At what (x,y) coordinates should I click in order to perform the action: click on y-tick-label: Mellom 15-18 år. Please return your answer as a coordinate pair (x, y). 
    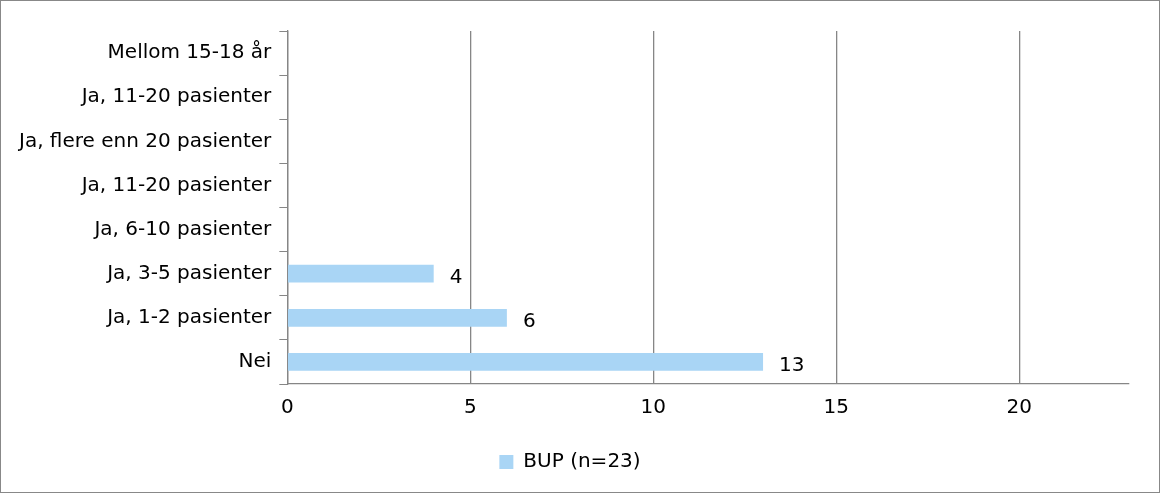
    Looking at the image, I should click on (190, 51).